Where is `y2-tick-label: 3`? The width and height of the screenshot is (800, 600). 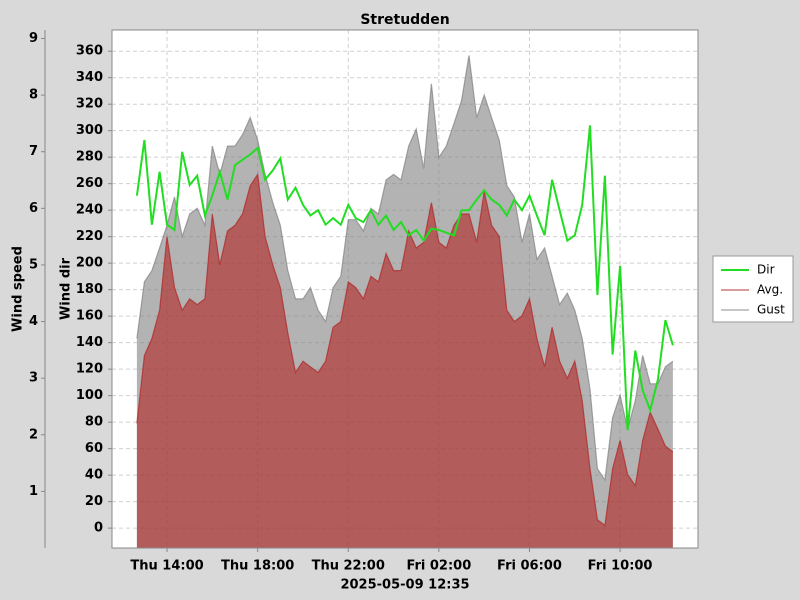
y2-tick-label: 3 is located at coordinates (33, 378).